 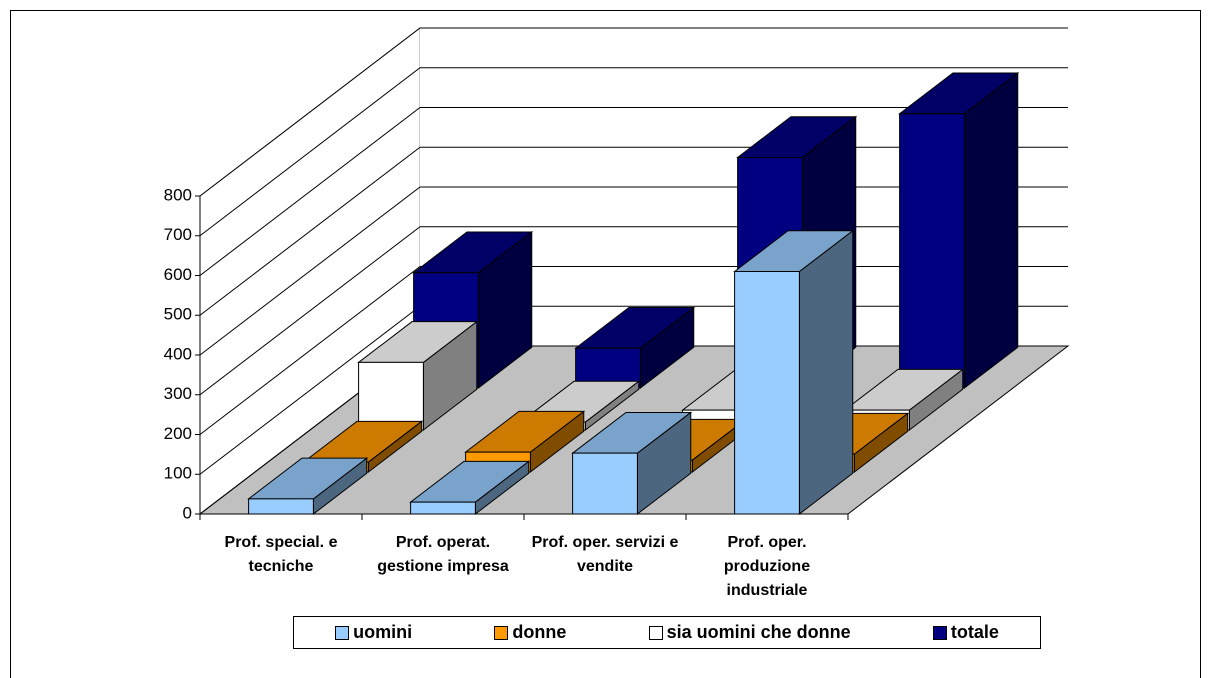 I want to click on y-tick-label: 500, so click(x=178, y=314).